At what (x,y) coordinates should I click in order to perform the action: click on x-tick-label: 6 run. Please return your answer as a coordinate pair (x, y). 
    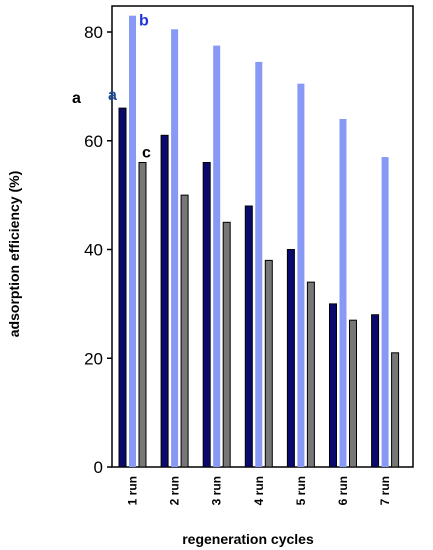
    Looking at the image, I should click on (343, 490).